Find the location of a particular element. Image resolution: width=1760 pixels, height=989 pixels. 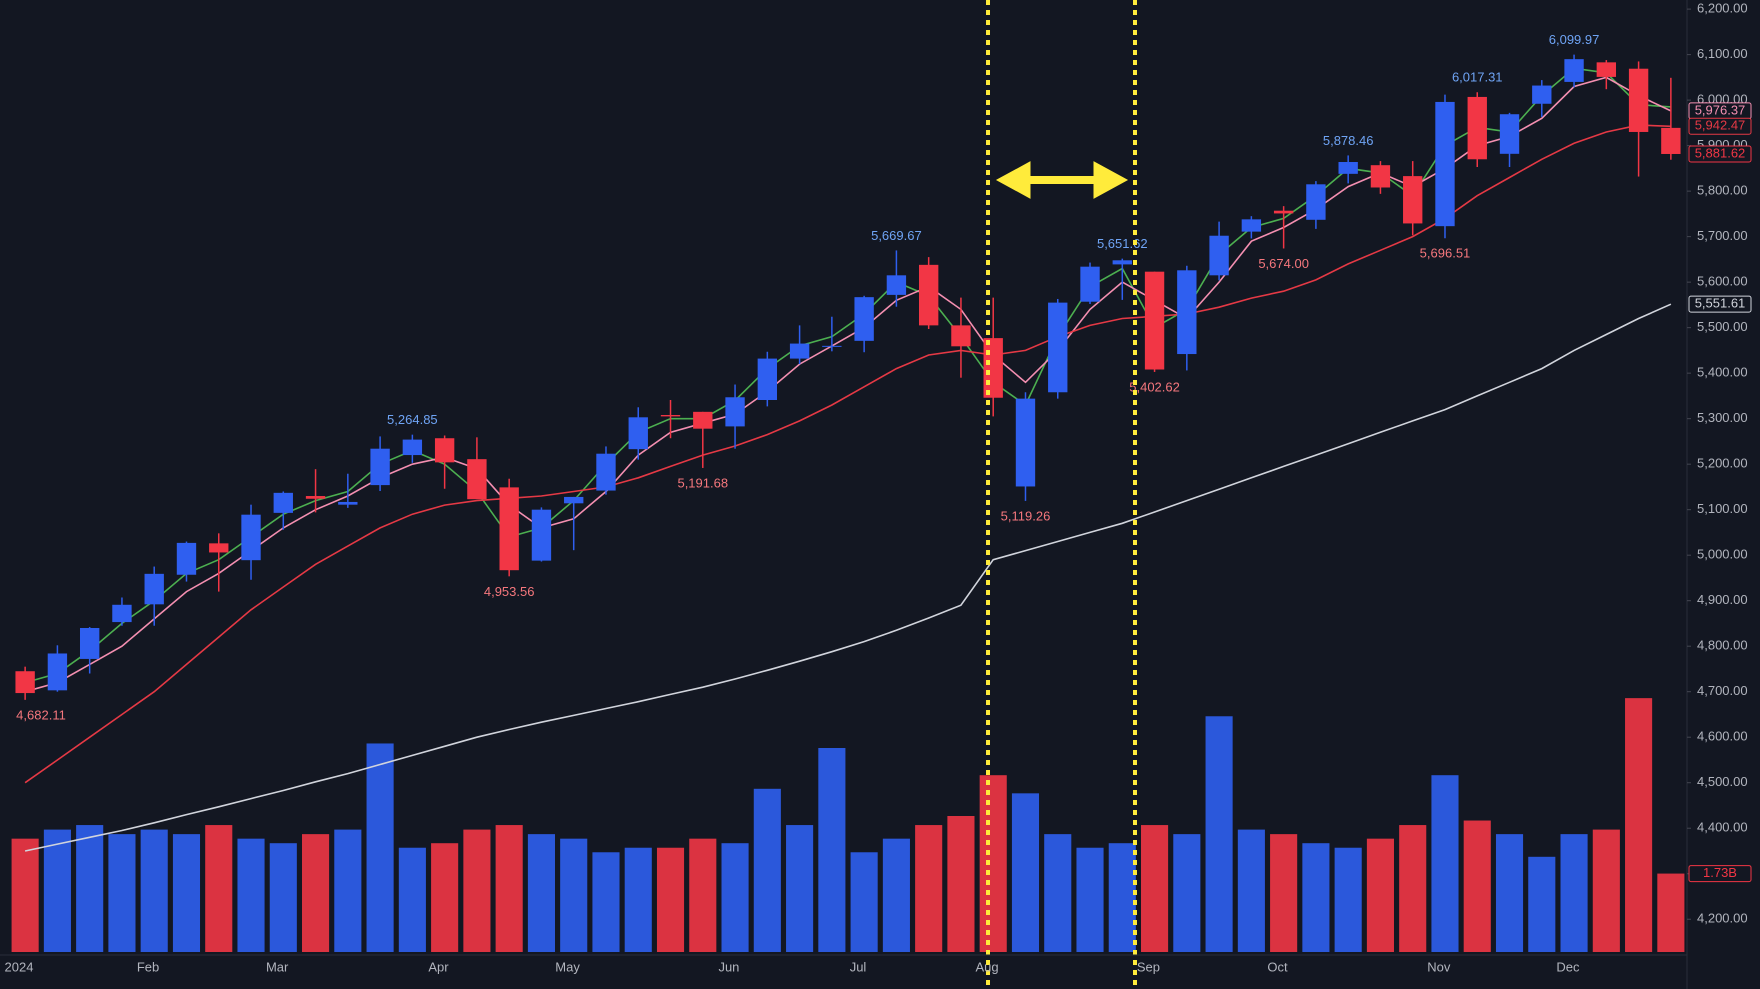

y-tick-label: 5,100.00 is located at coordinates (1722, 508).